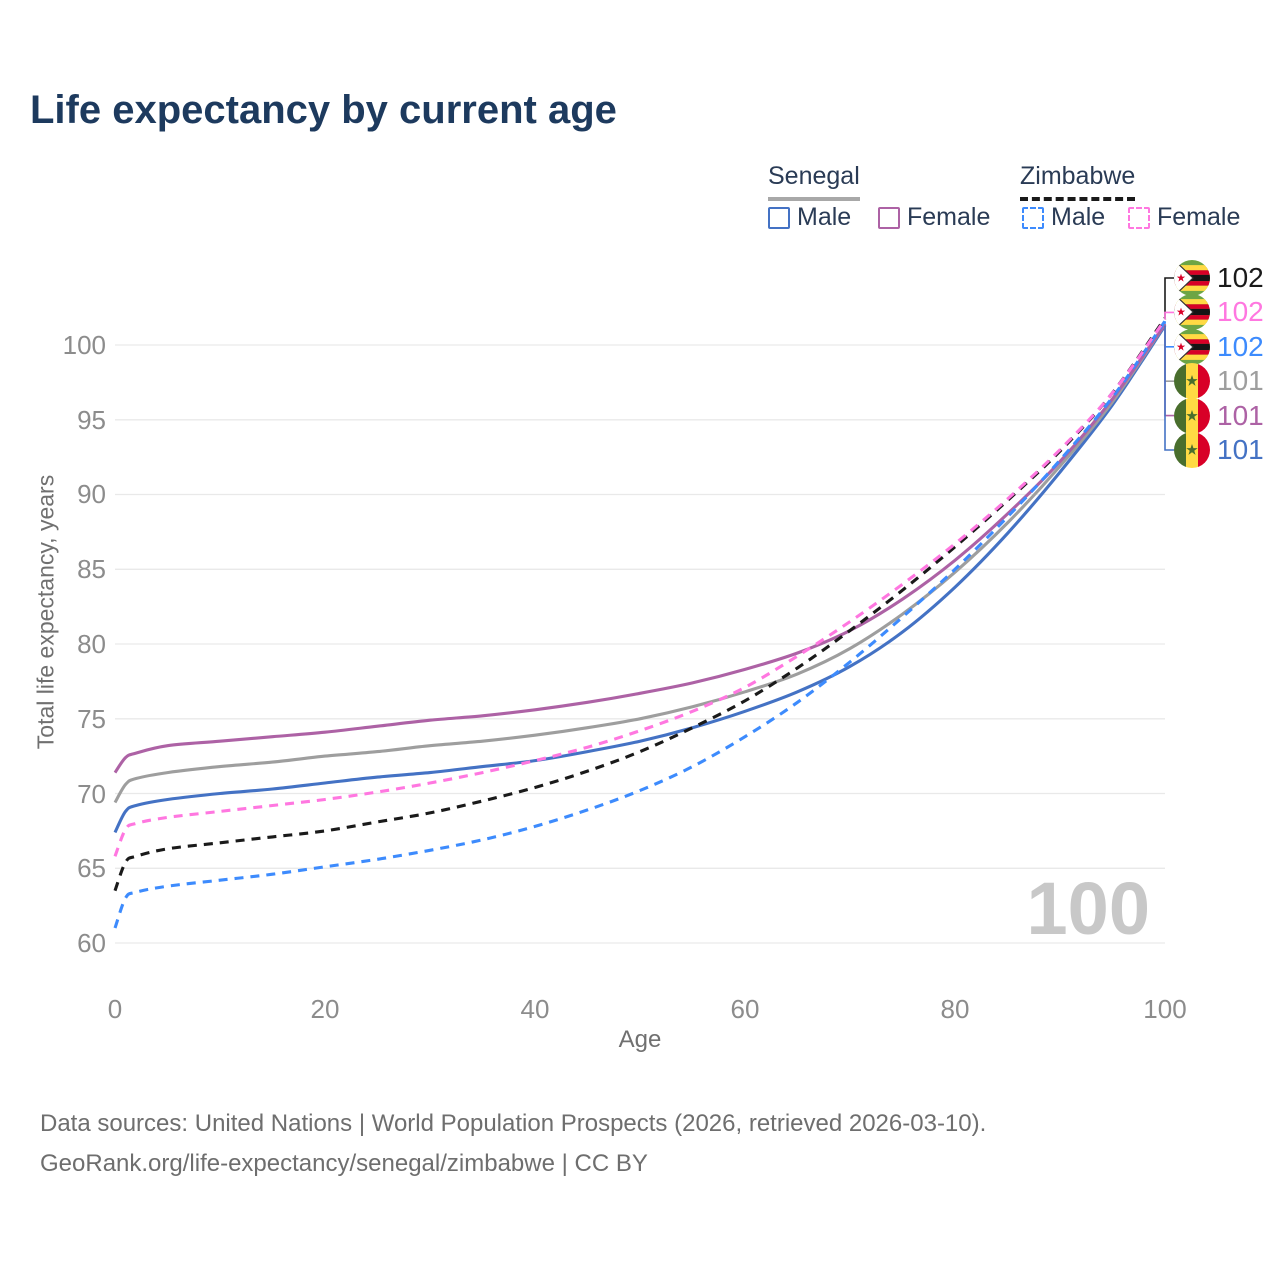 The height and width of the screenshot is (1280, 1280). What do you see at coordinates (325, 1009) in the screenshot?
I see `x-tick-label: 20` at bounding box center [325, 1009].